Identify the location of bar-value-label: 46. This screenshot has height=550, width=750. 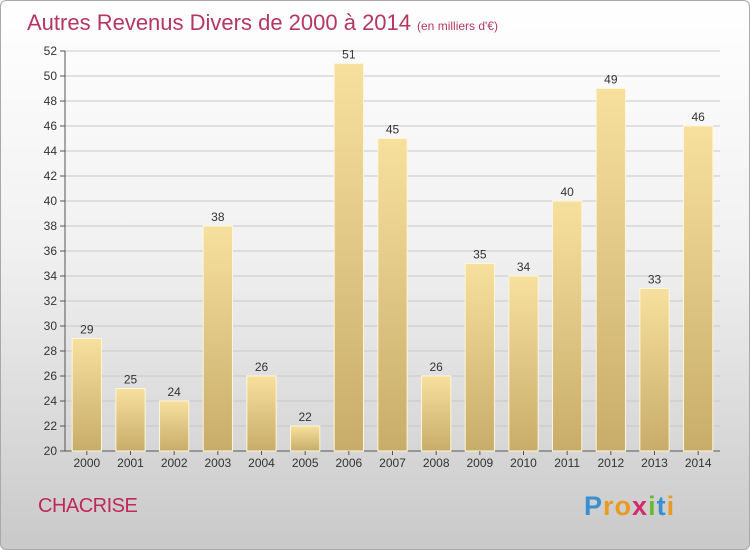
(698, 117).